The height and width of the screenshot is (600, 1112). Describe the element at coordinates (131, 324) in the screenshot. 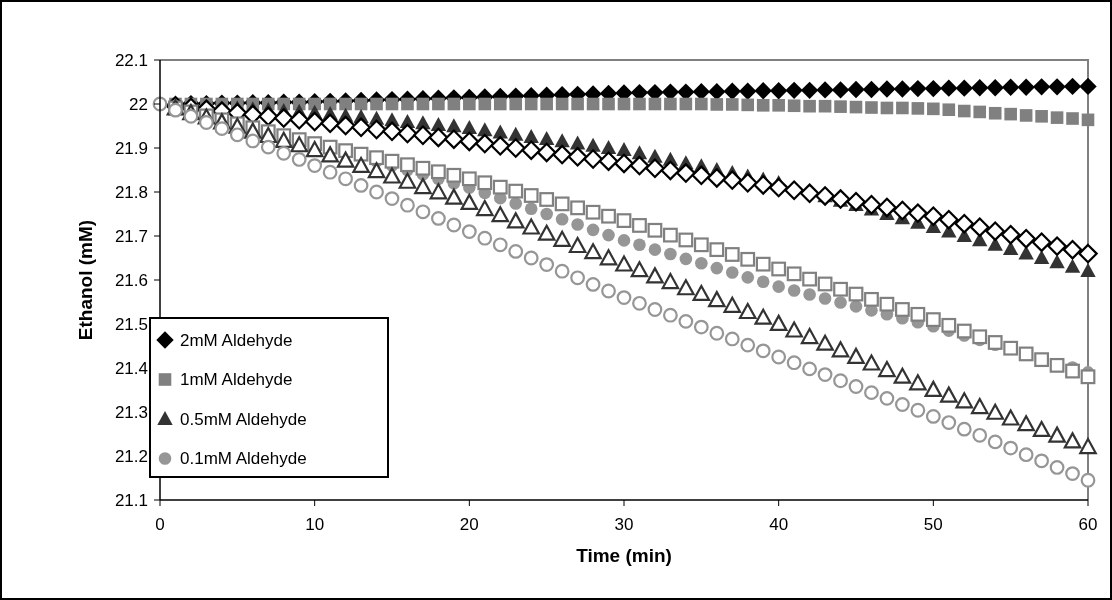

I see `y-tick-label: 21.5` at that location.